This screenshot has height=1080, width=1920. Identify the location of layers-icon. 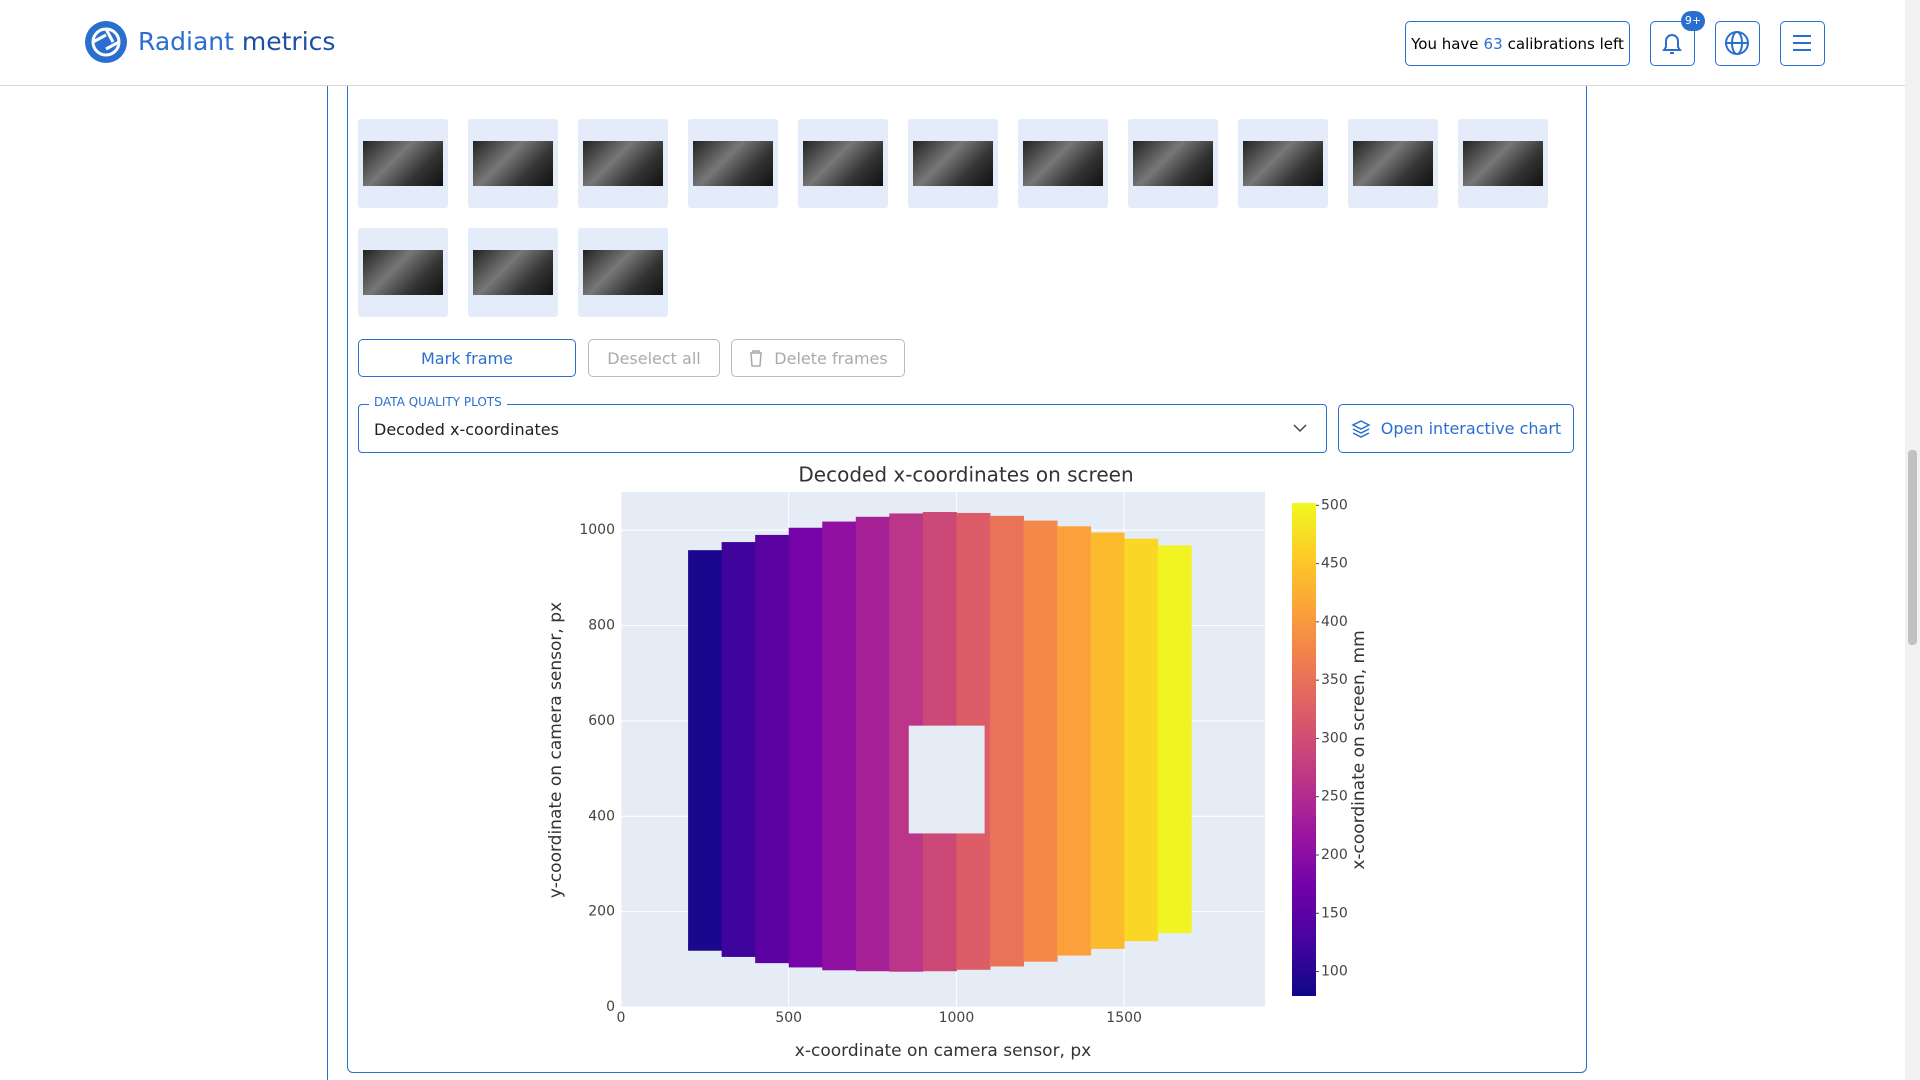
(1361, 428).